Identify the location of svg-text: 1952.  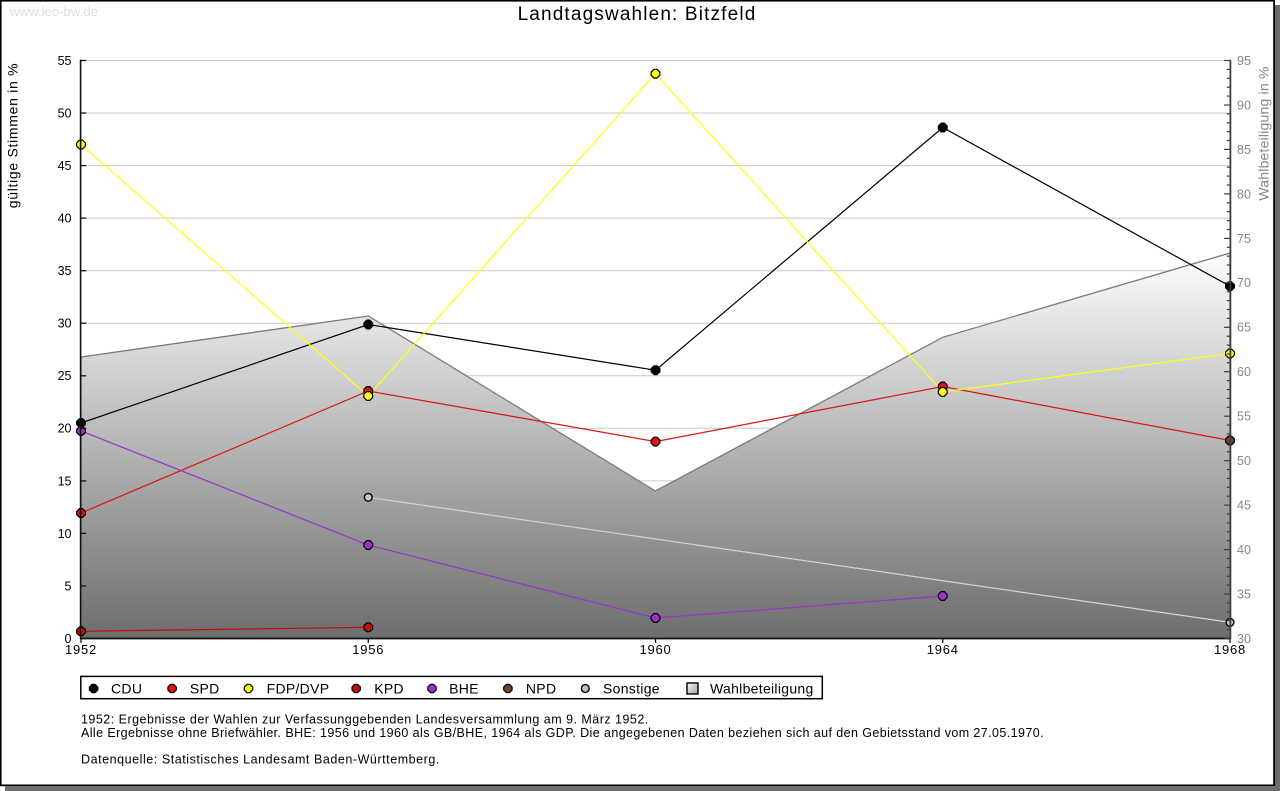
(81, 649).